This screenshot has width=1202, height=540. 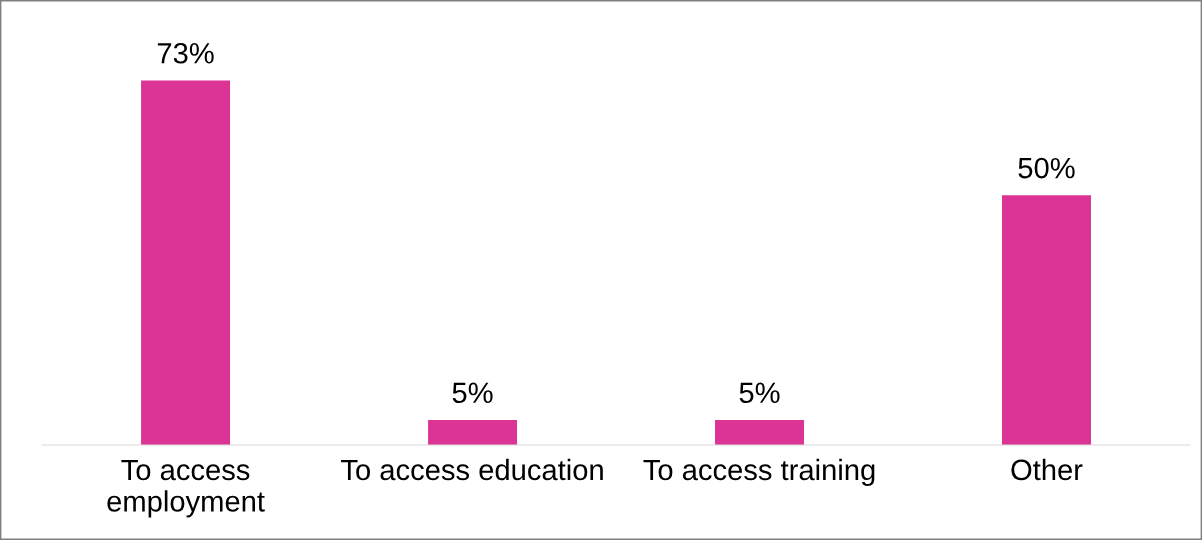 I want to click on data-label: 50%, so click(x=1046, y=168).